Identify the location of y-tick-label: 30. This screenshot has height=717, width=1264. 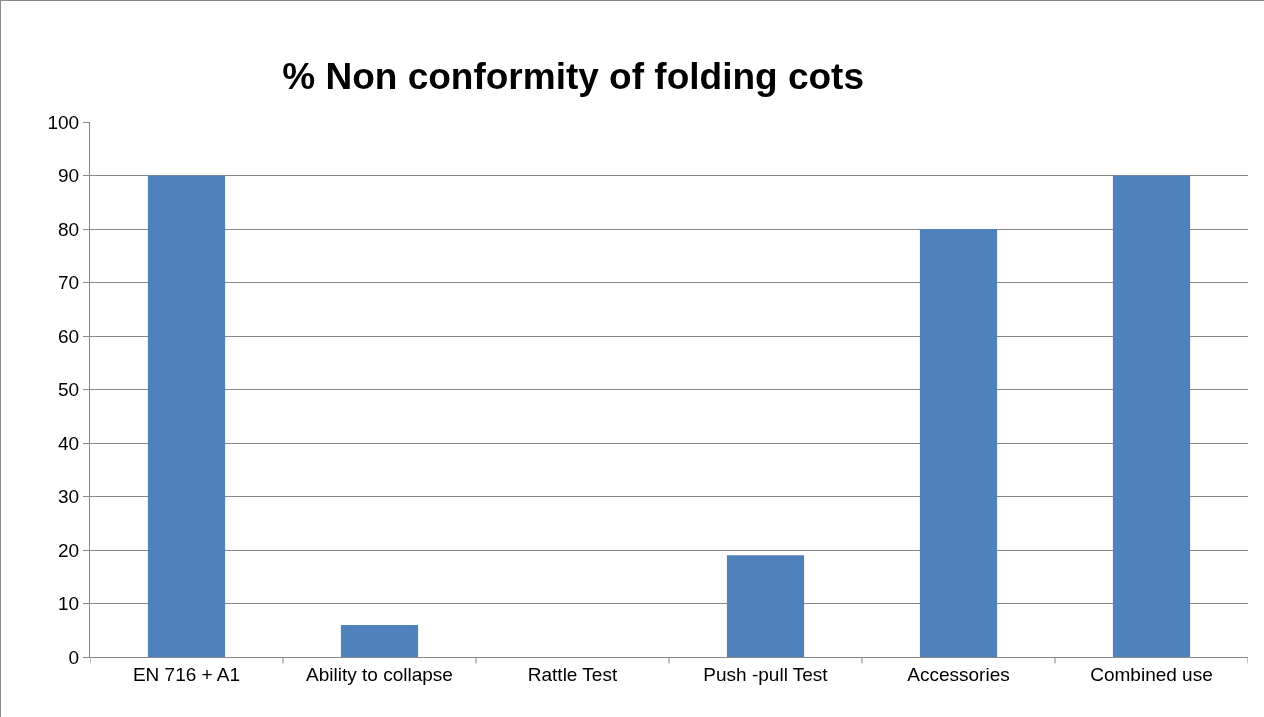
(69, 497).